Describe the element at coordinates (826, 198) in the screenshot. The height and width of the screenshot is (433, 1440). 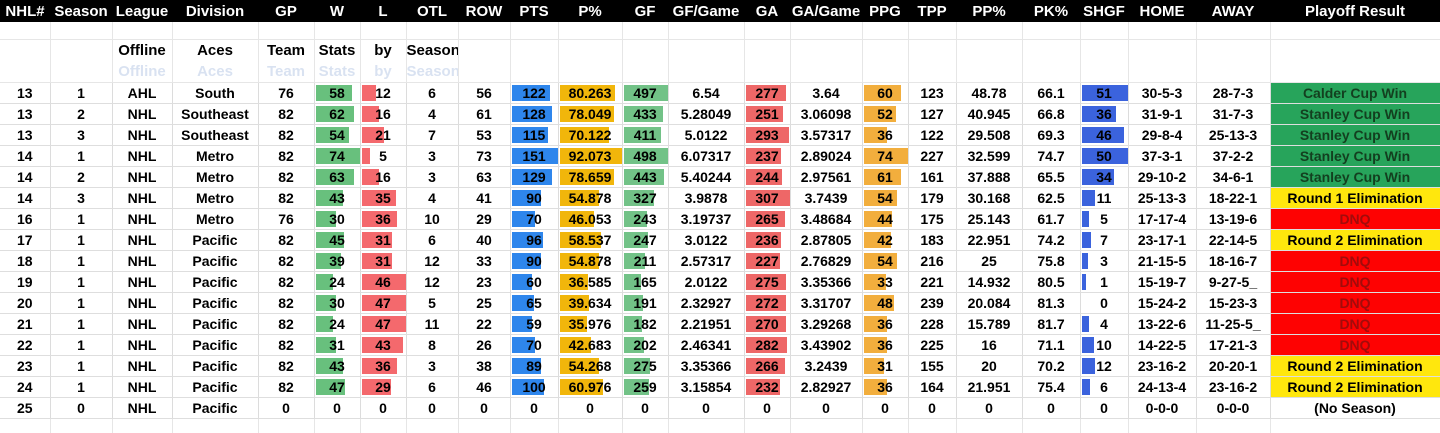
I see `cell-ga_game: 3.7439` at that location.